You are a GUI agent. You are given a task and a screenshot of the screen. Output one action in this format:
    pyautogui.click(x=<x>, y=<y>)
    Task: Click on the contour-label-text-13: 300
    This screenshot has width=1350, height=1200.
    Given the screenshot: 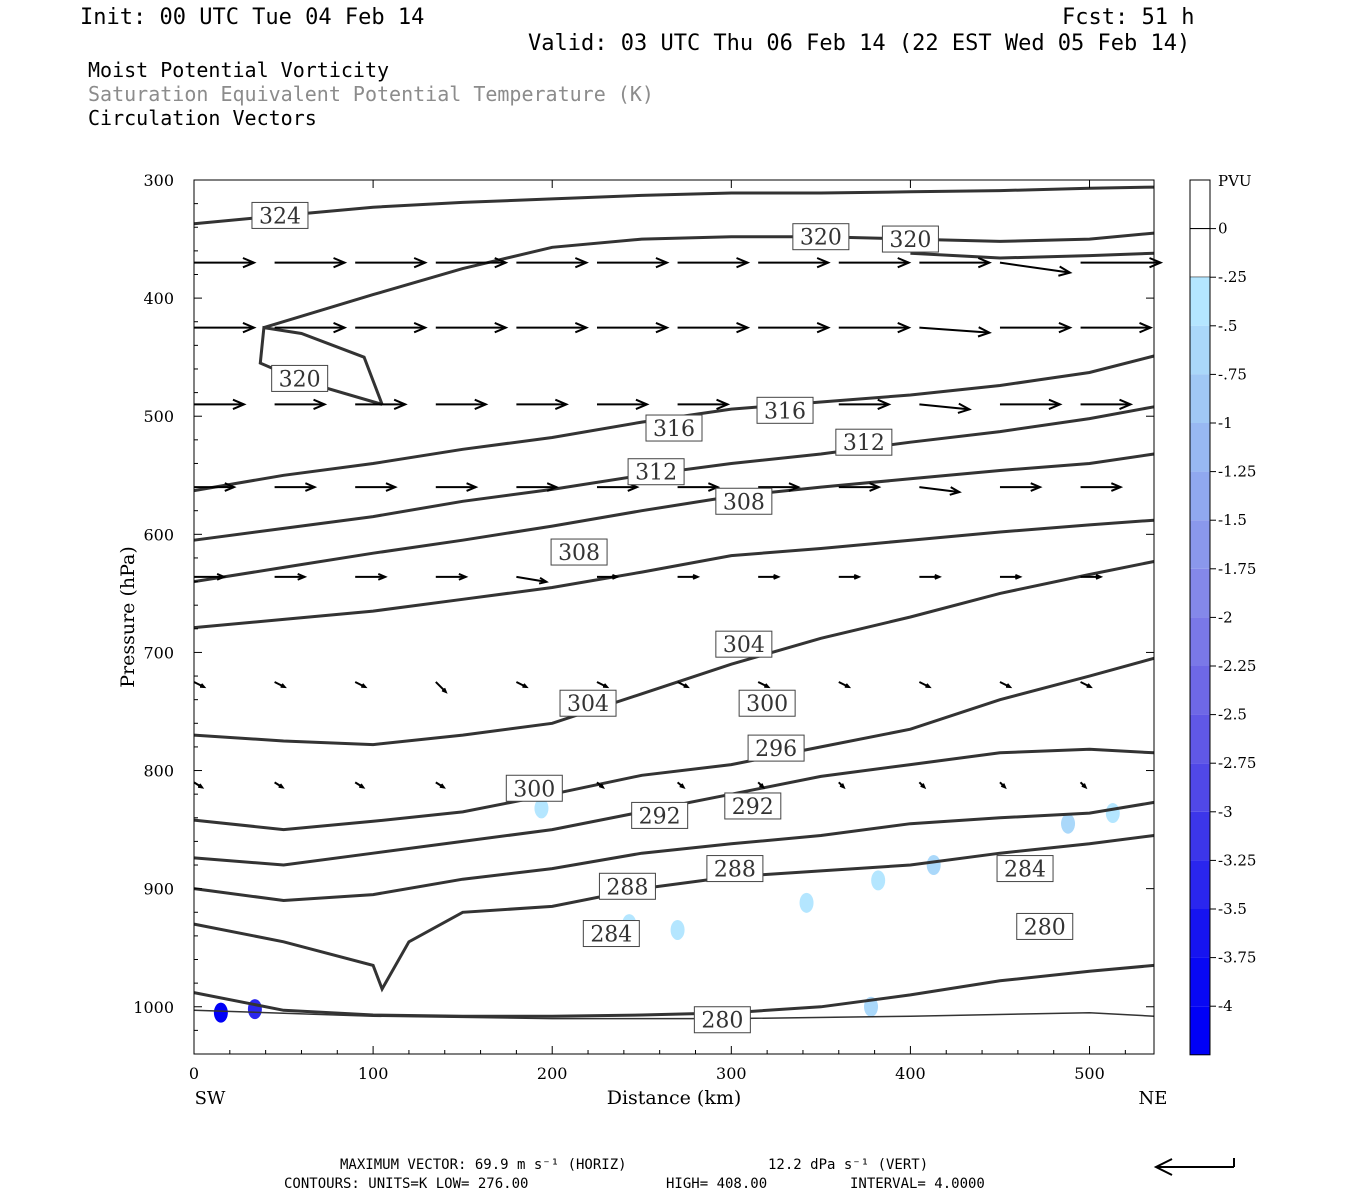 What is the action you would take?
    pyautogui.click(x=534, y=789)
    